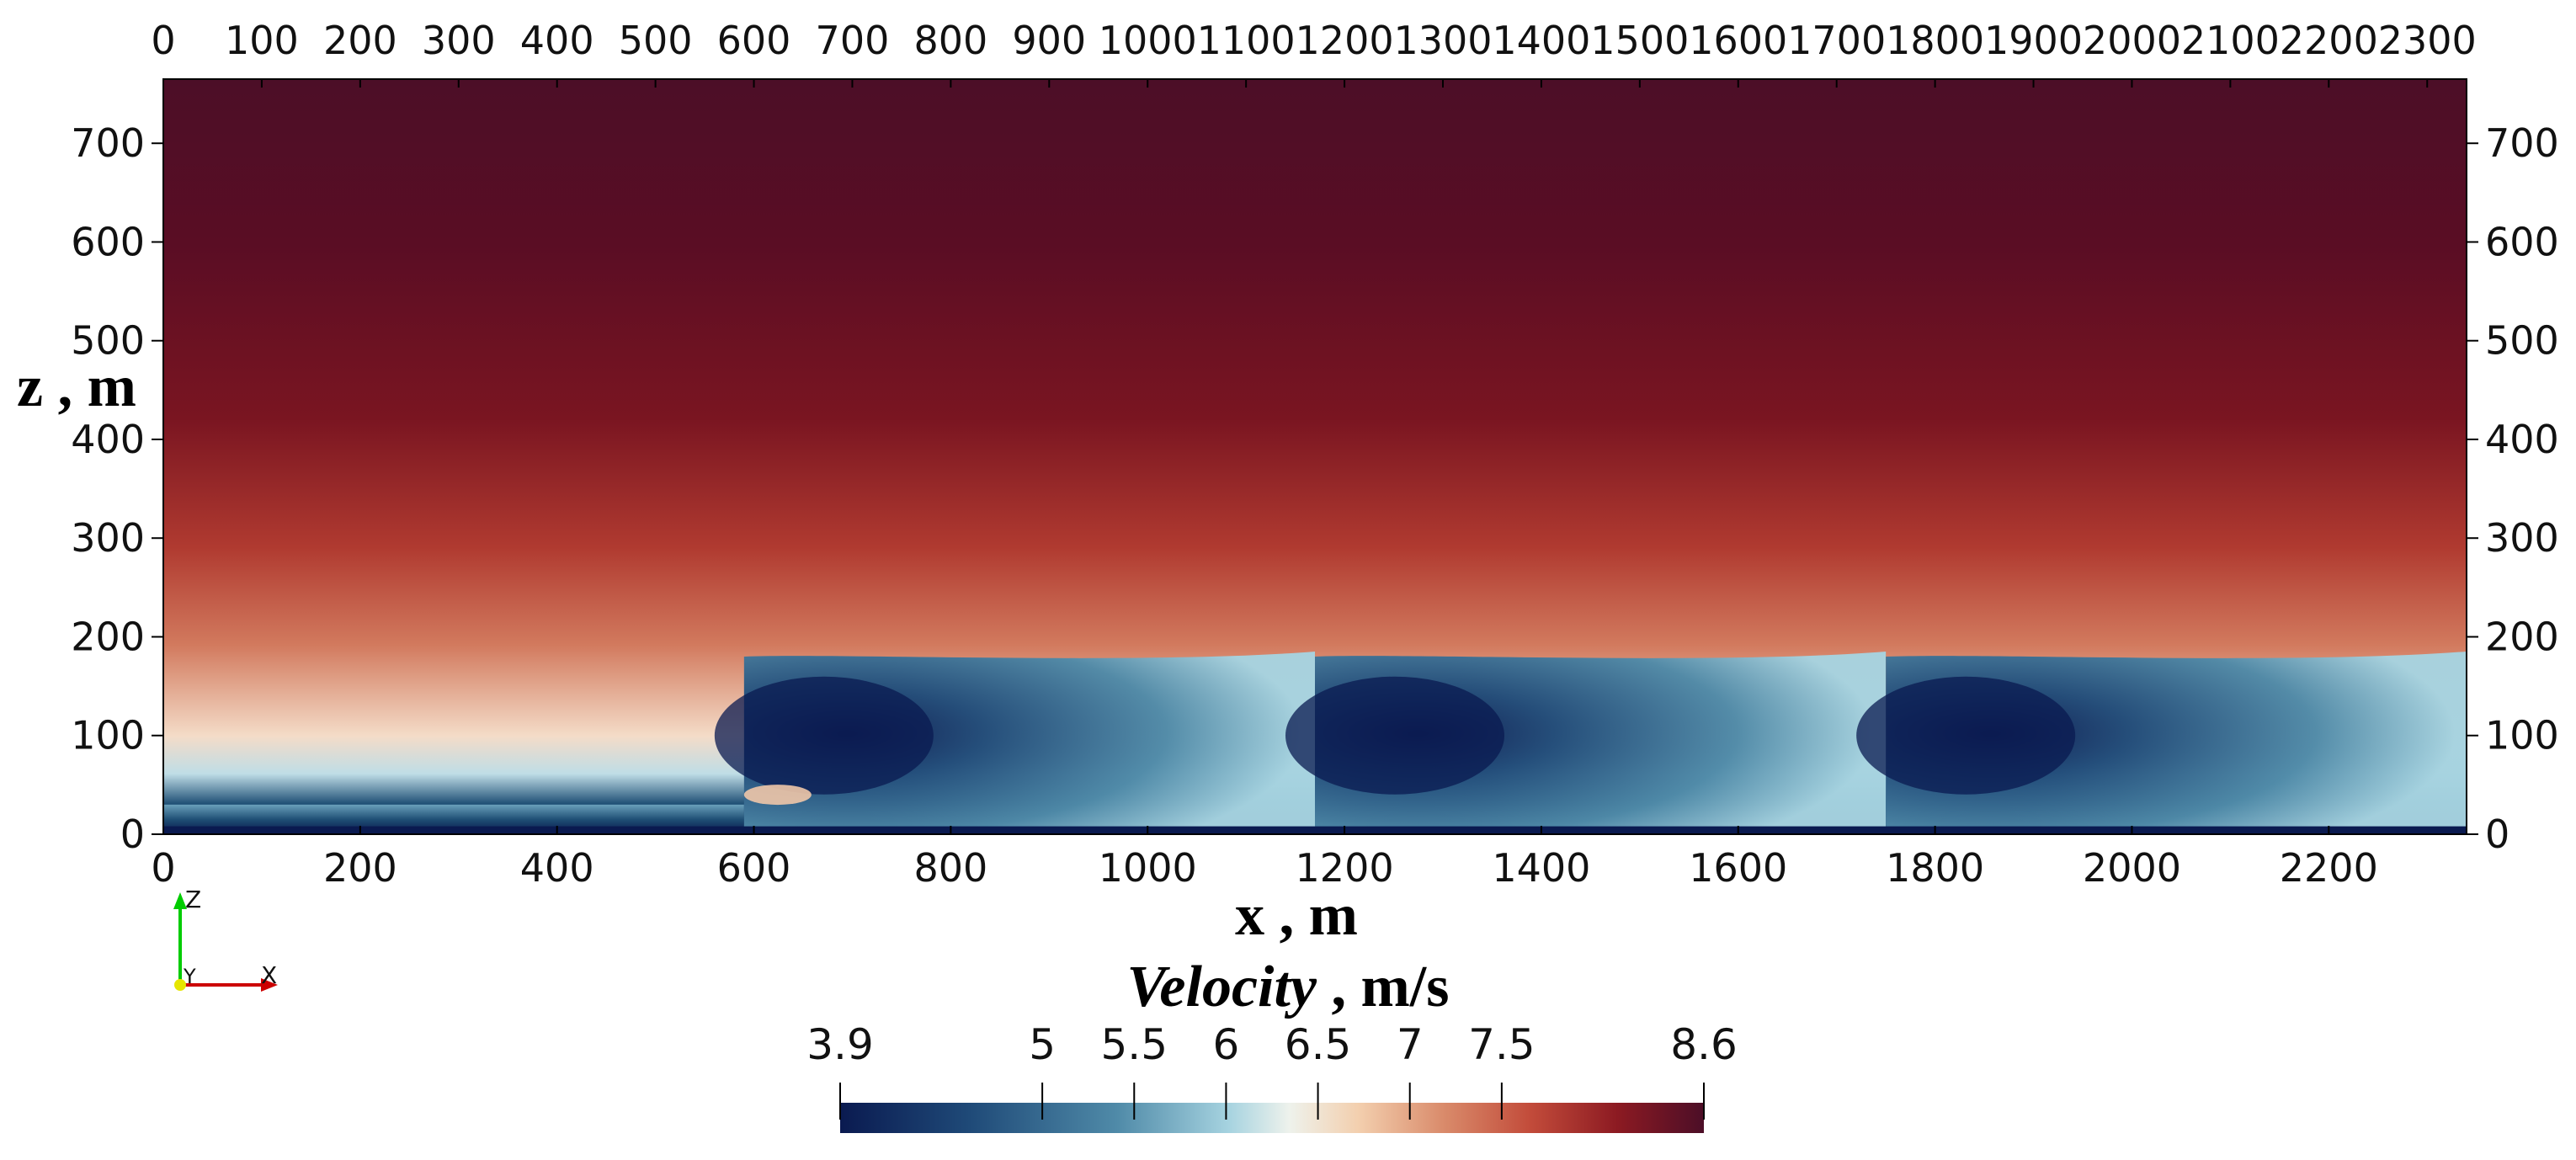  I want to click on x-bottom-tick-label-3: 600, so click(754, 868).